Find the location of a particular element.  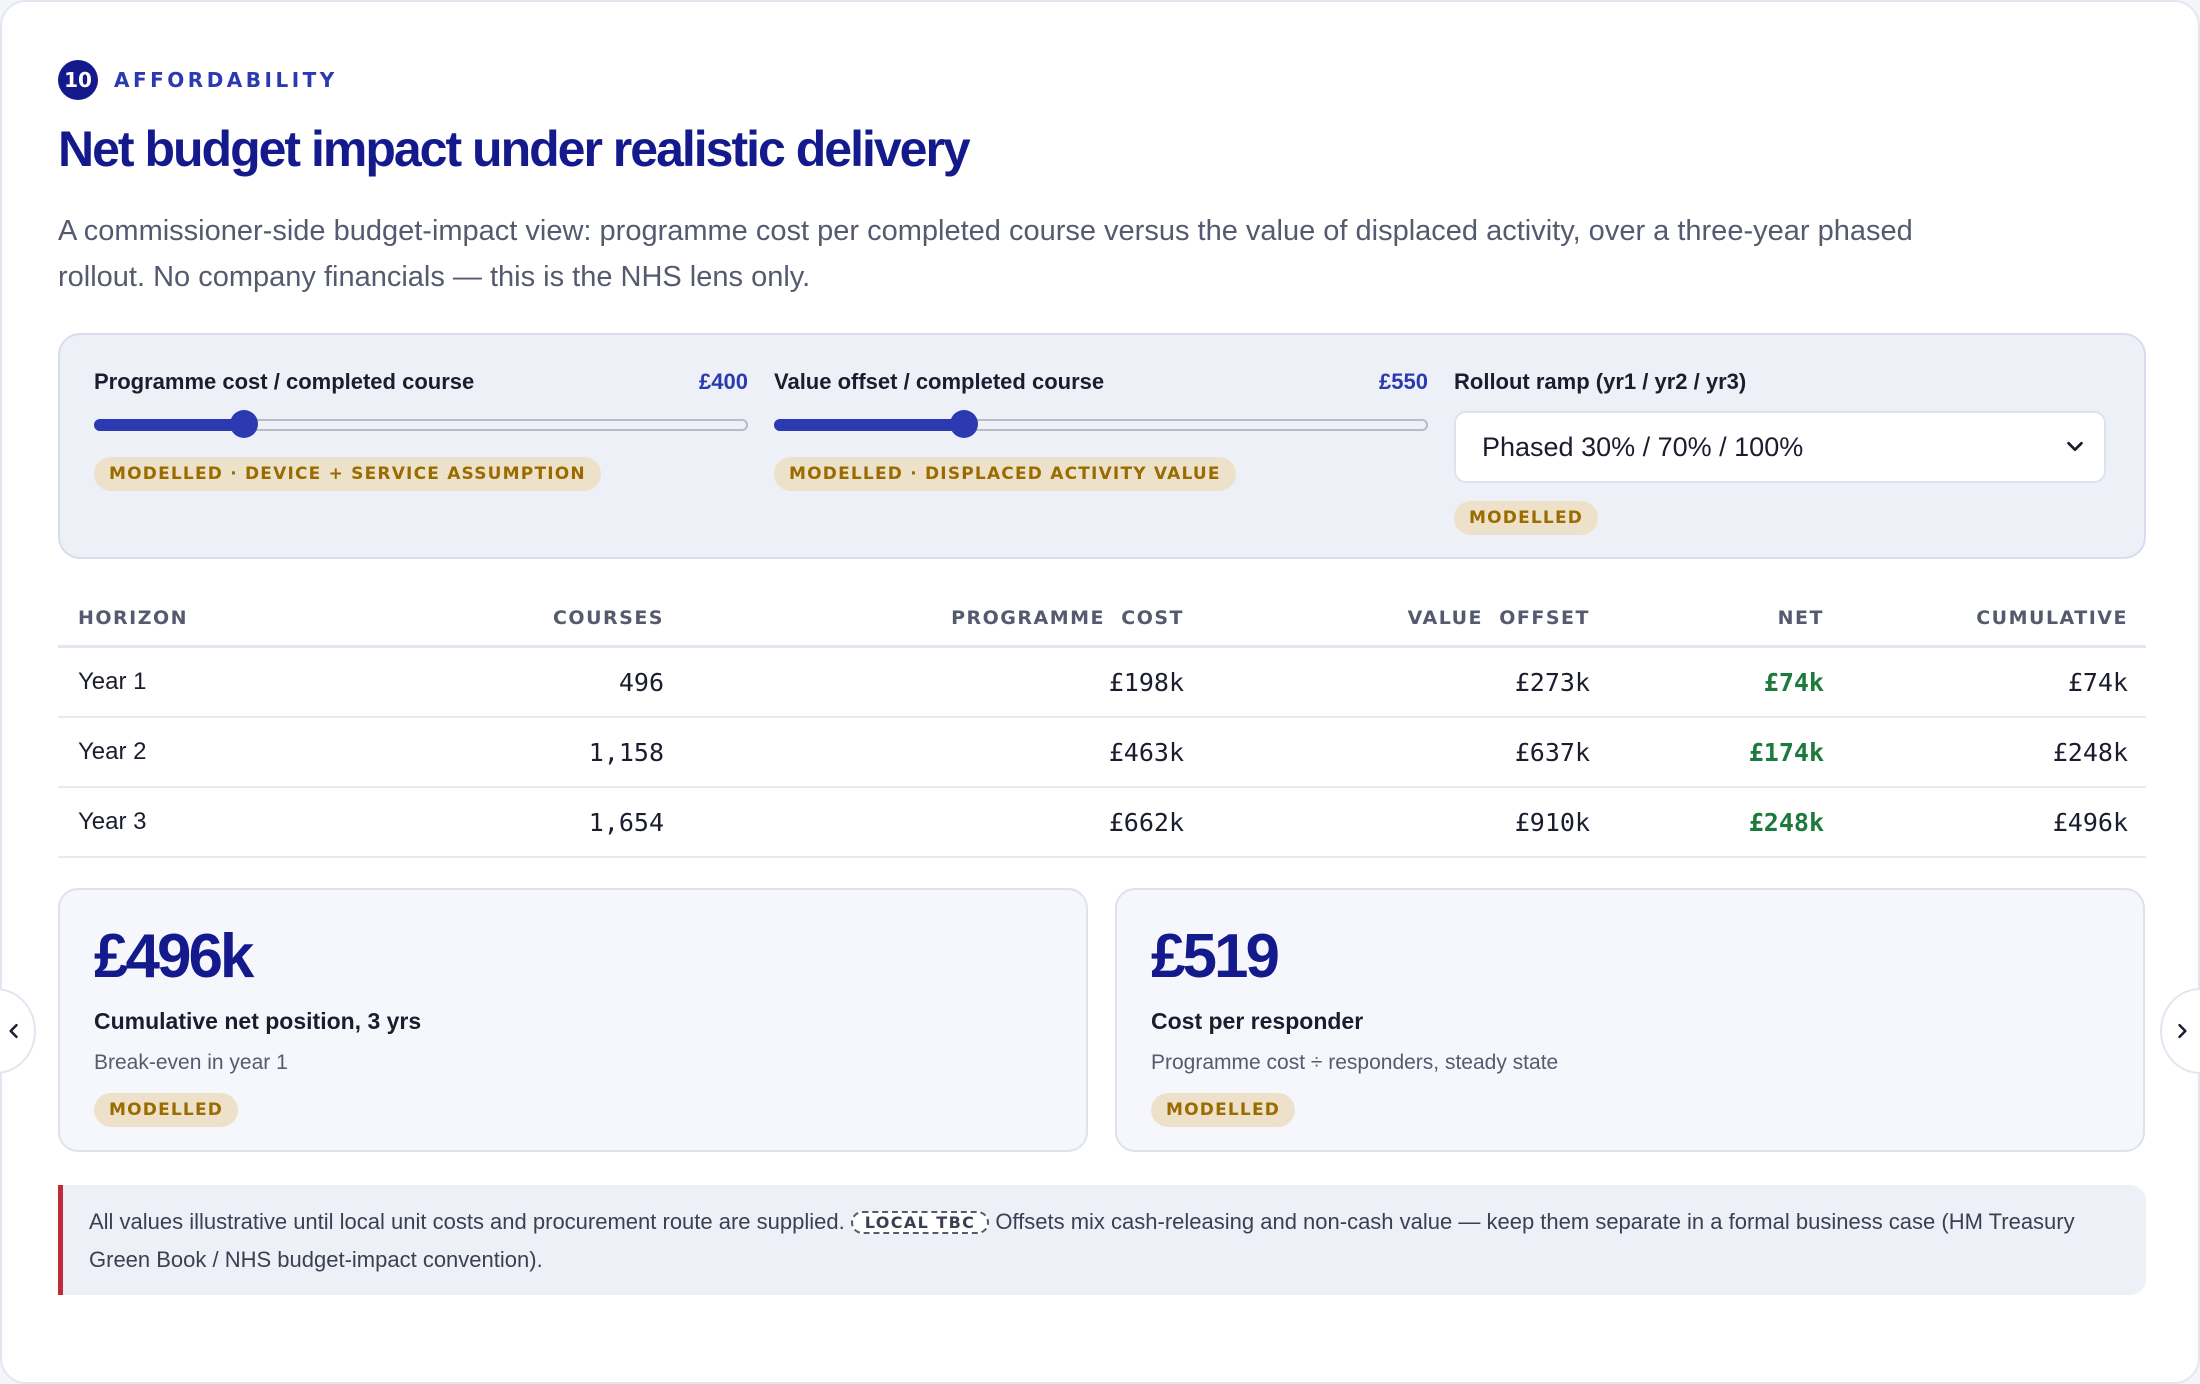

rollout-ramp-select: Phased 30% / 70% / 100% is located at coordinates (1780, 447).